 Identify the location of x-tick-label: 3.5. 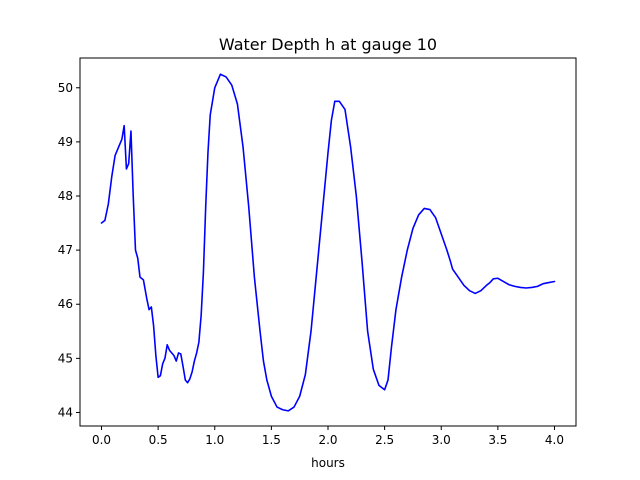
(497, 440).